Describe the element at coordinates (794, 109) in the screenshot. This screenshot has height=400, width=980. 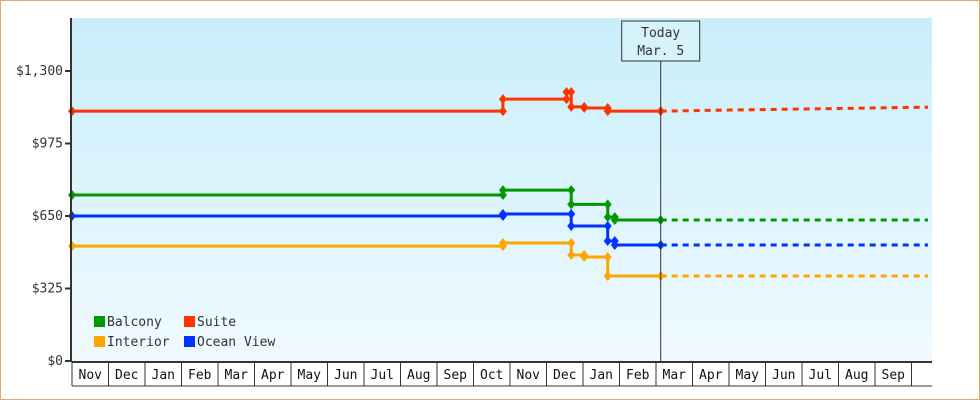
I see `forecast-line` at that location.